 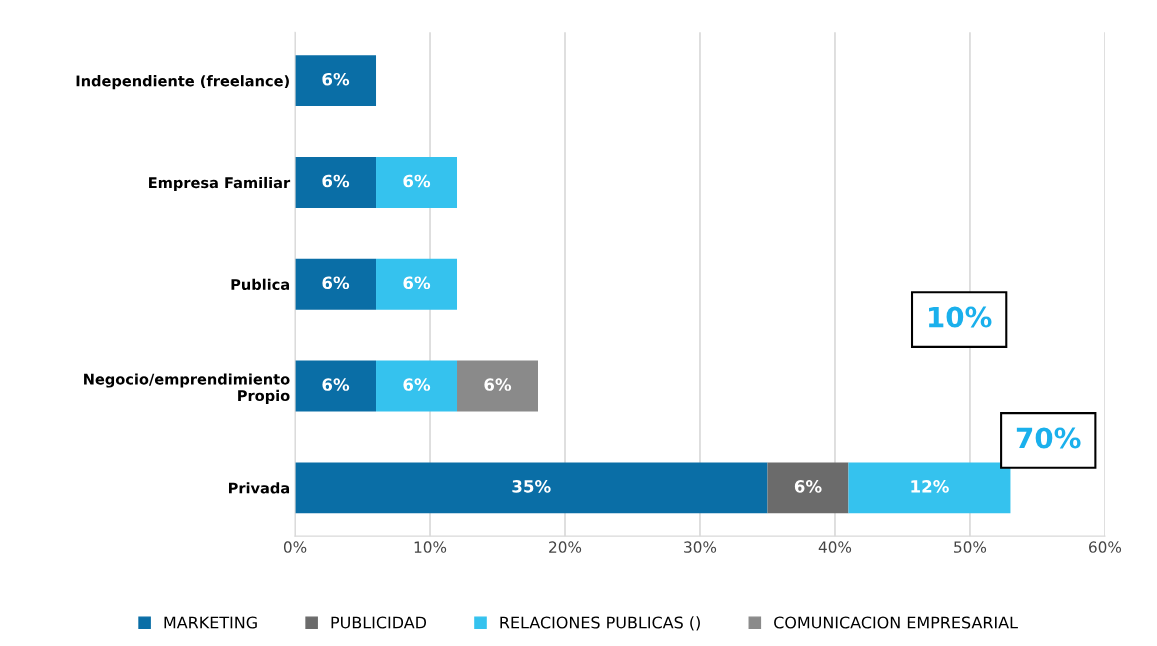 What do you see at coordinates (430, 547) in the screenshot?
I see `x-tick-label: 10%` at bounding box center [430, 547].